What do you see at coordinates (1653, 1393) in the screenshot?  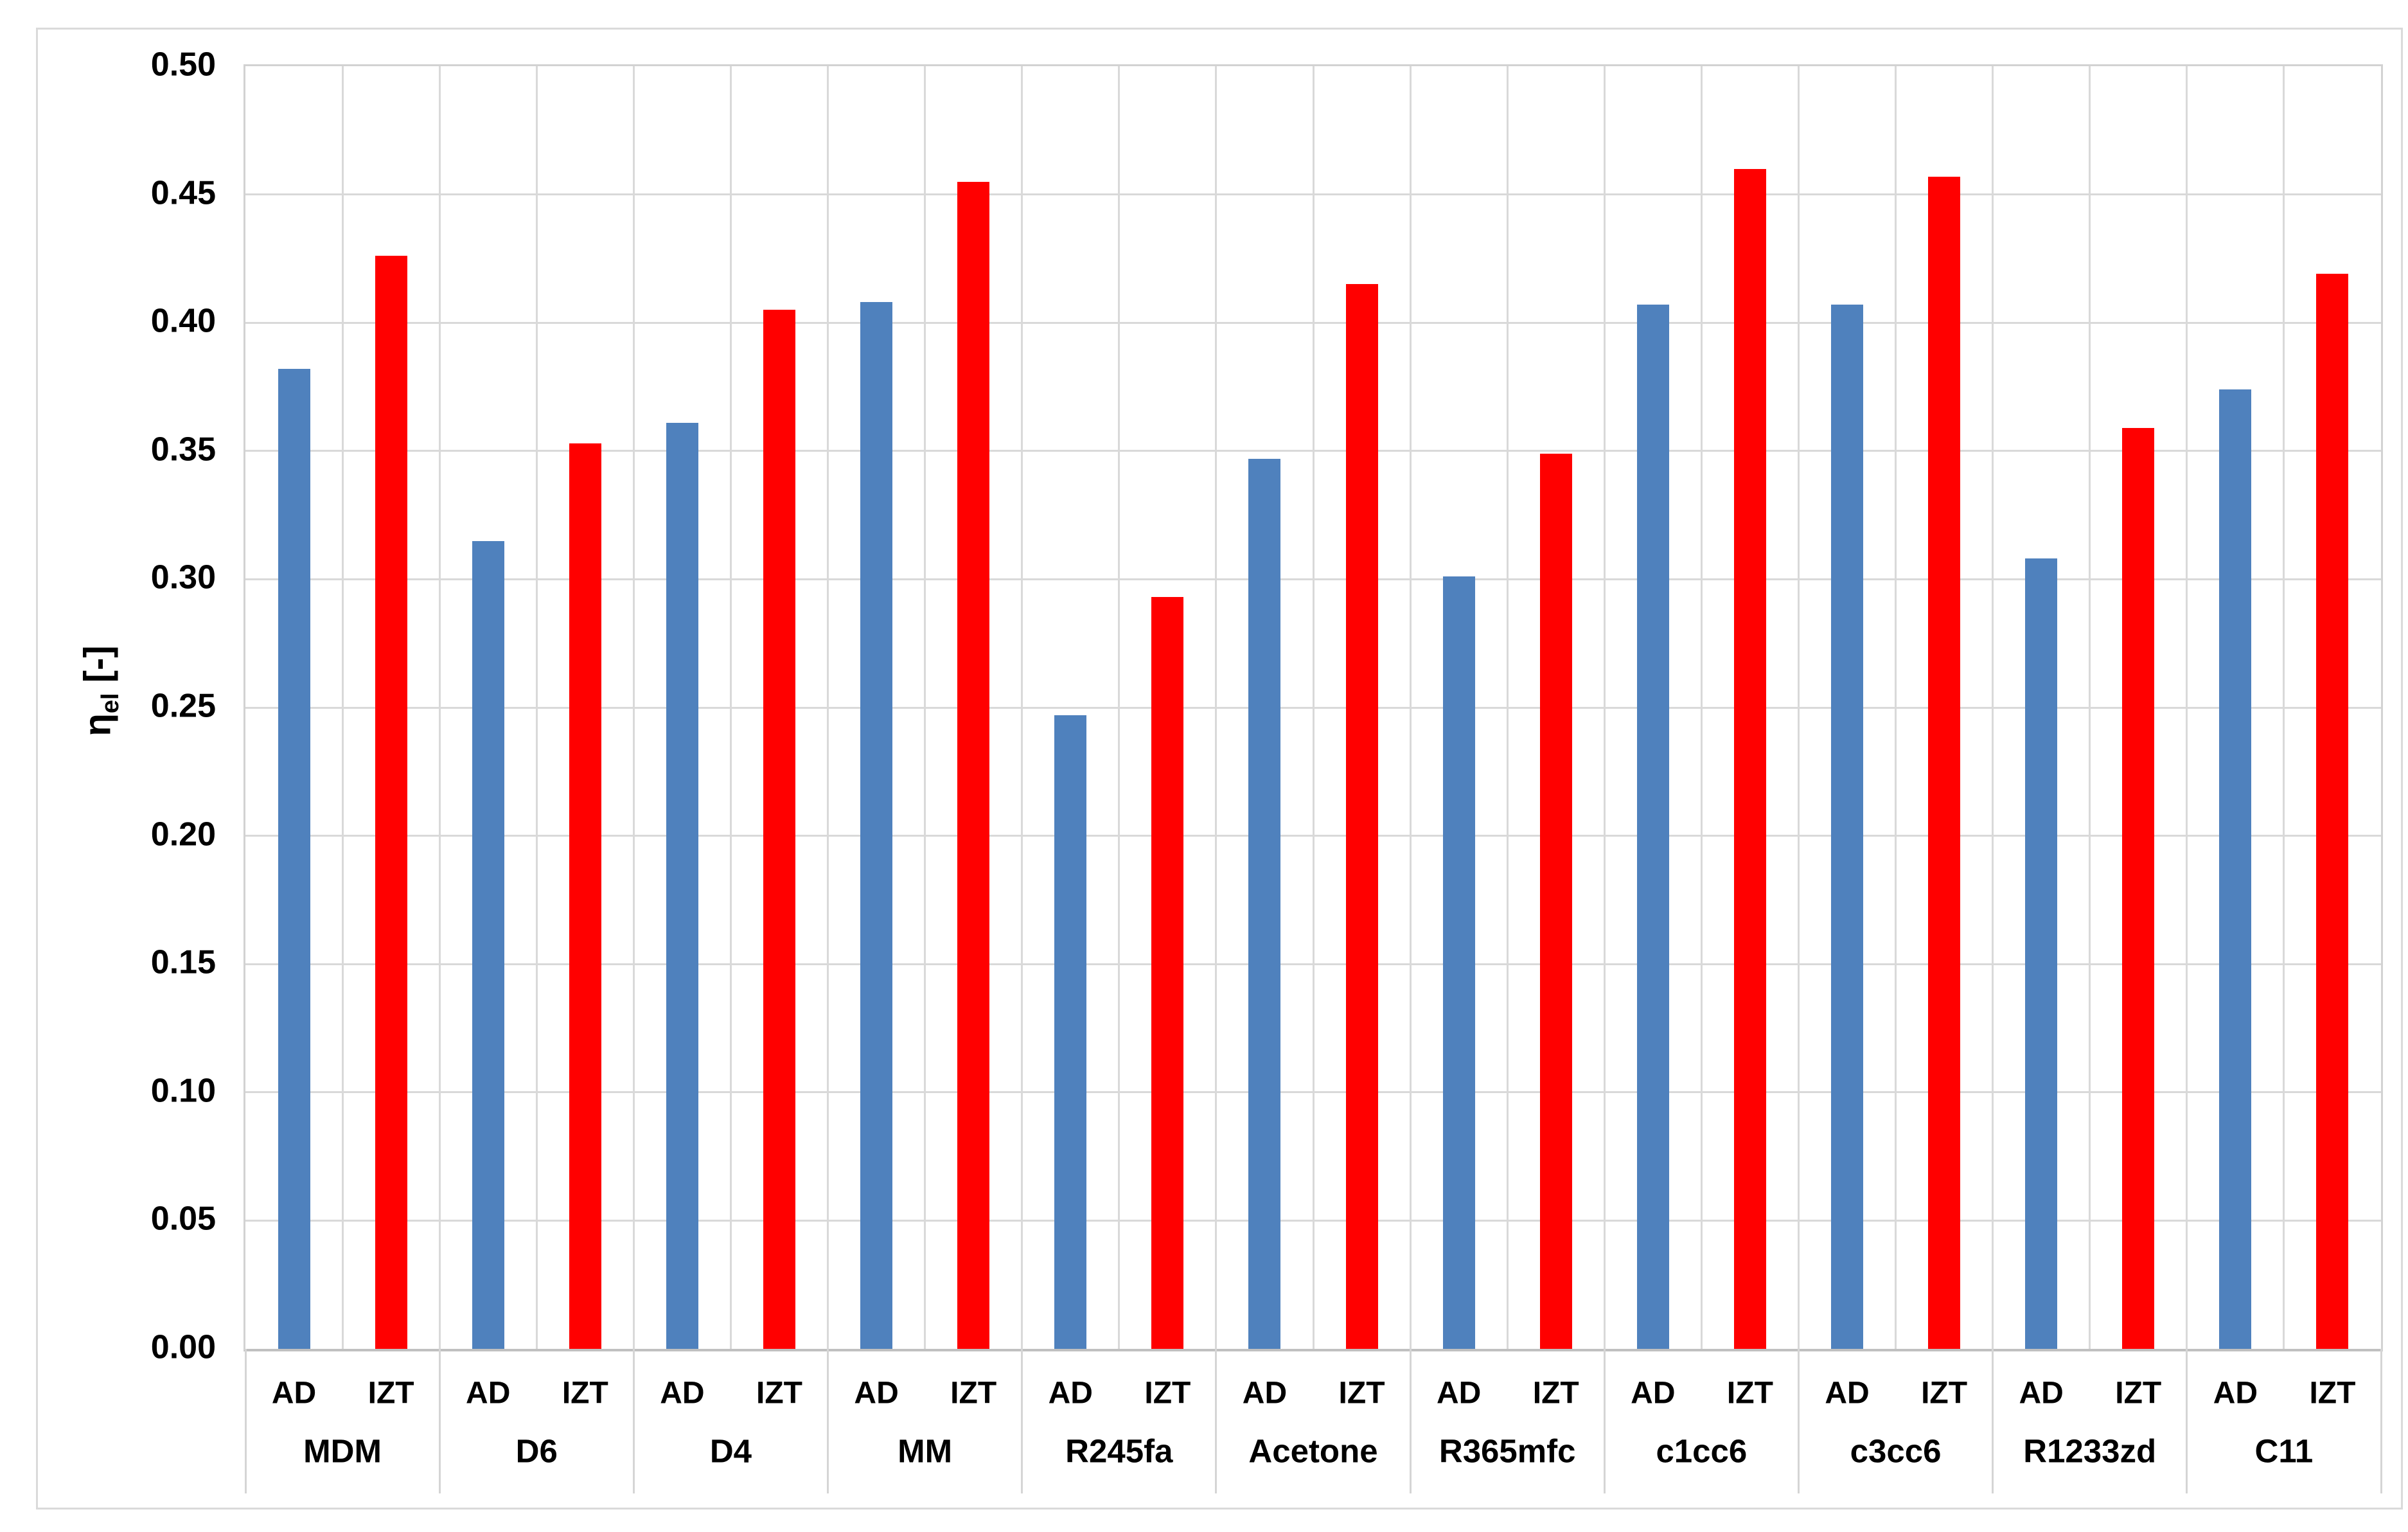 I see `series-label-c1cc6-AD: AD` at bounding box center [1653, 1393].